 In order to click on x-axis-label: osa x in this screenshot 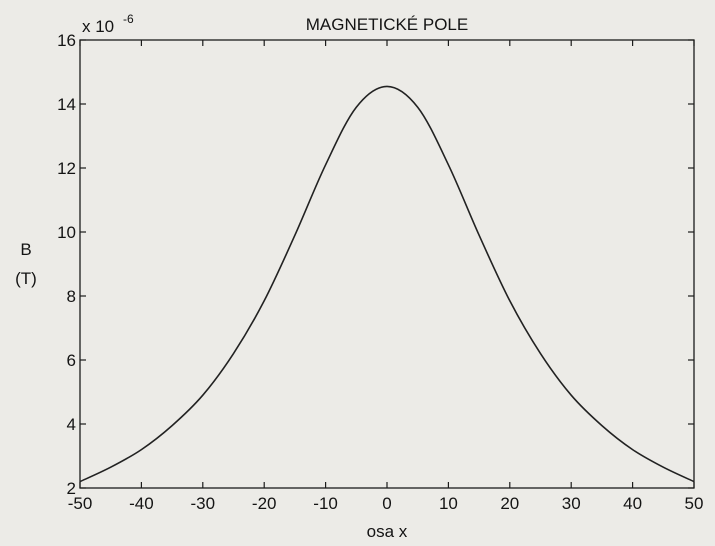, I will do `click(387, 531)`.